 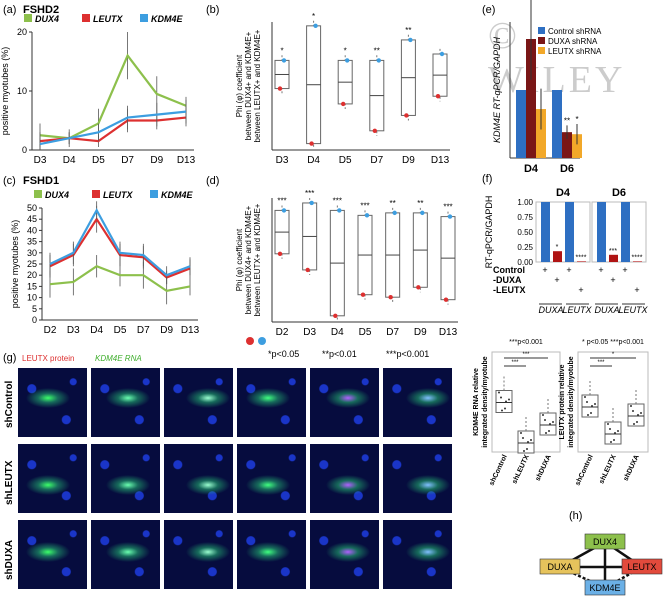 What do you see at coordinates (22, 91) in the screenshot?
I see `y-tick-label: 10` at bounding box center [22, 91].